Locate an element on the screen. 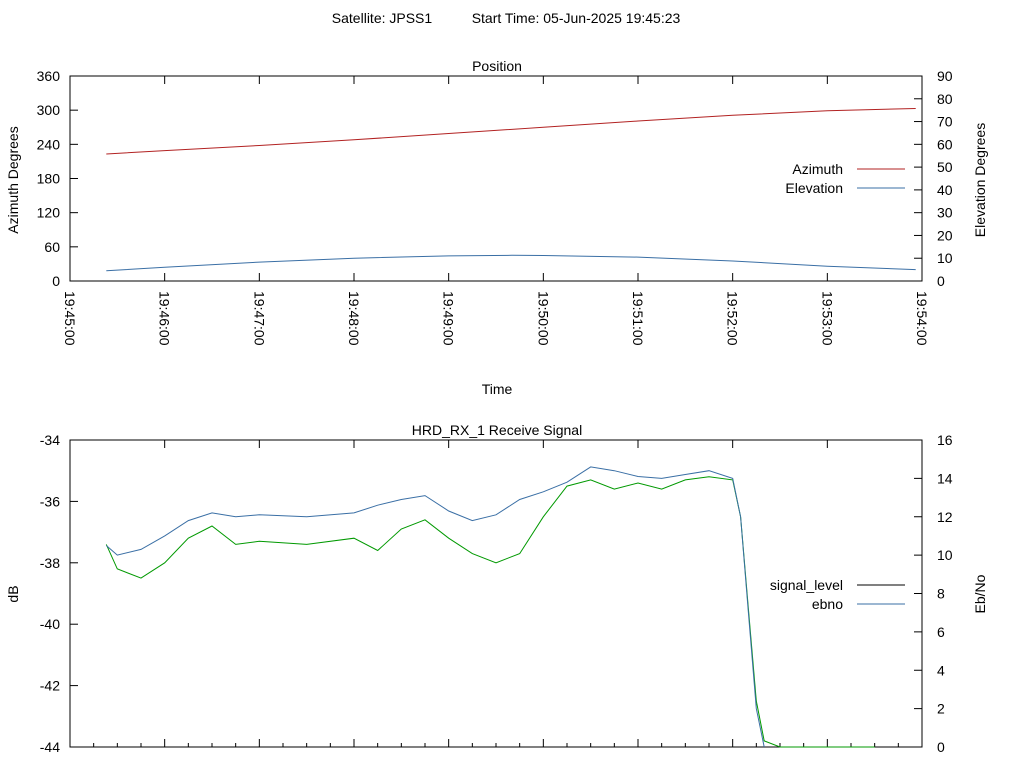  y-tick-label: -44 is located at coordinates (50, 747).